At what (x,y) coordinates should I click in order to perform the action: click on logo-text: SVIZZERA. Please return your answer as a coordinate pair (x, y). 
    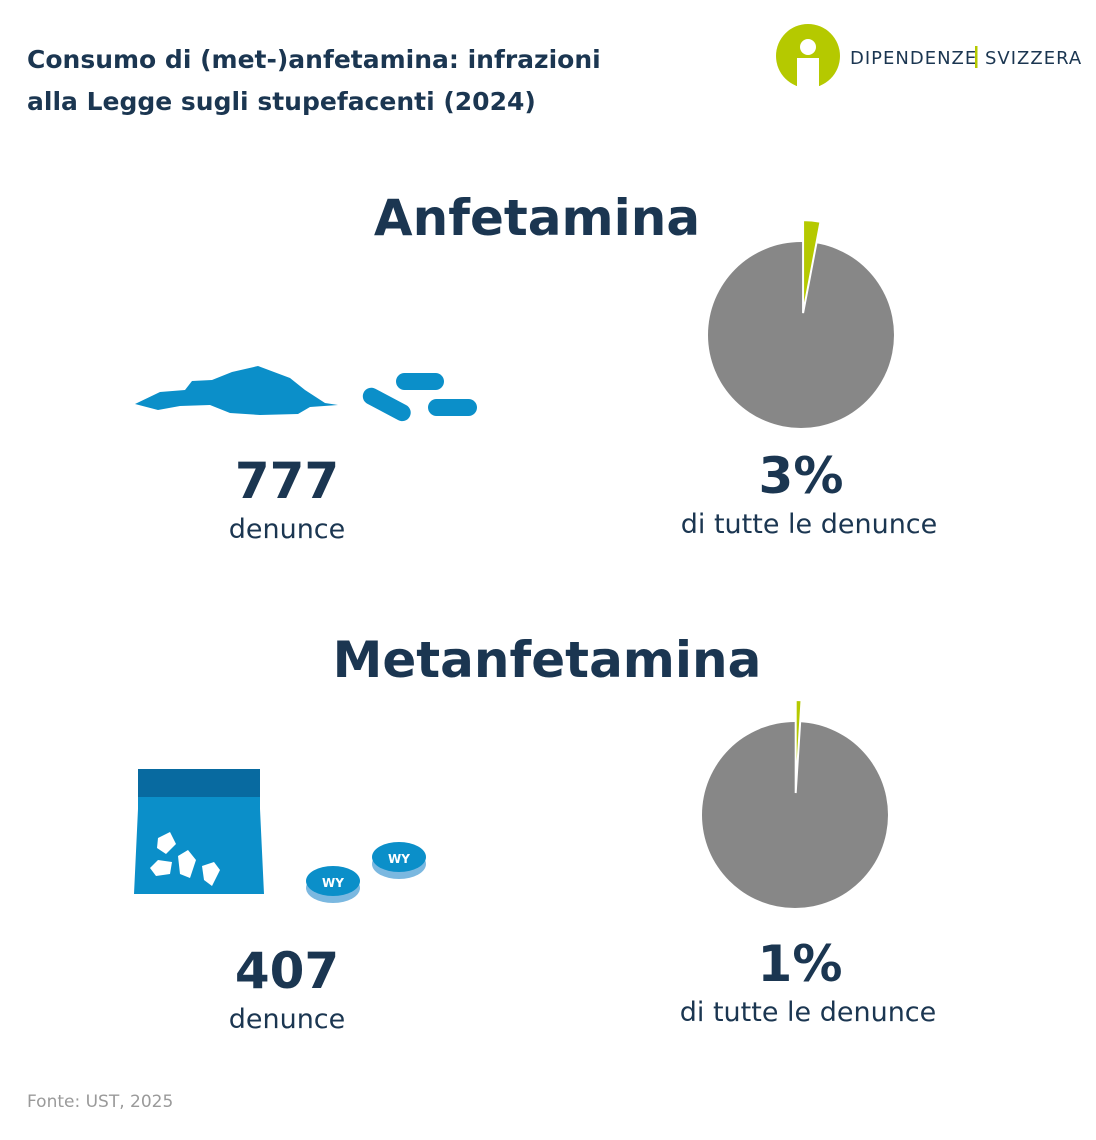
    Looking at the image, I should click on (1033, 58).